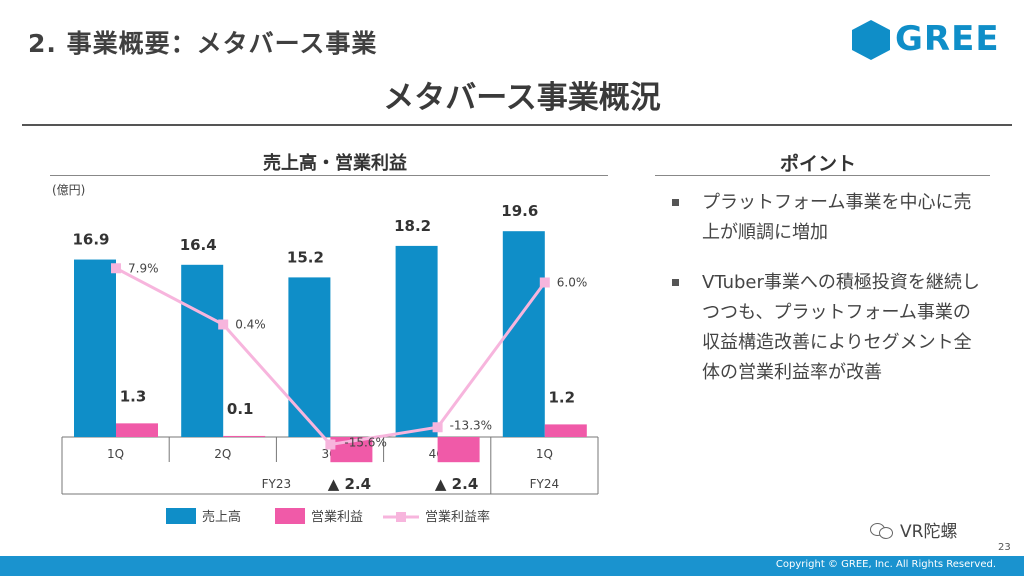 This screenshot has height=576, width=1024. What do you see at coordinates (329, 175) in the screenshot?
I see `chart-title-underline` at bounding box center [329, 175].